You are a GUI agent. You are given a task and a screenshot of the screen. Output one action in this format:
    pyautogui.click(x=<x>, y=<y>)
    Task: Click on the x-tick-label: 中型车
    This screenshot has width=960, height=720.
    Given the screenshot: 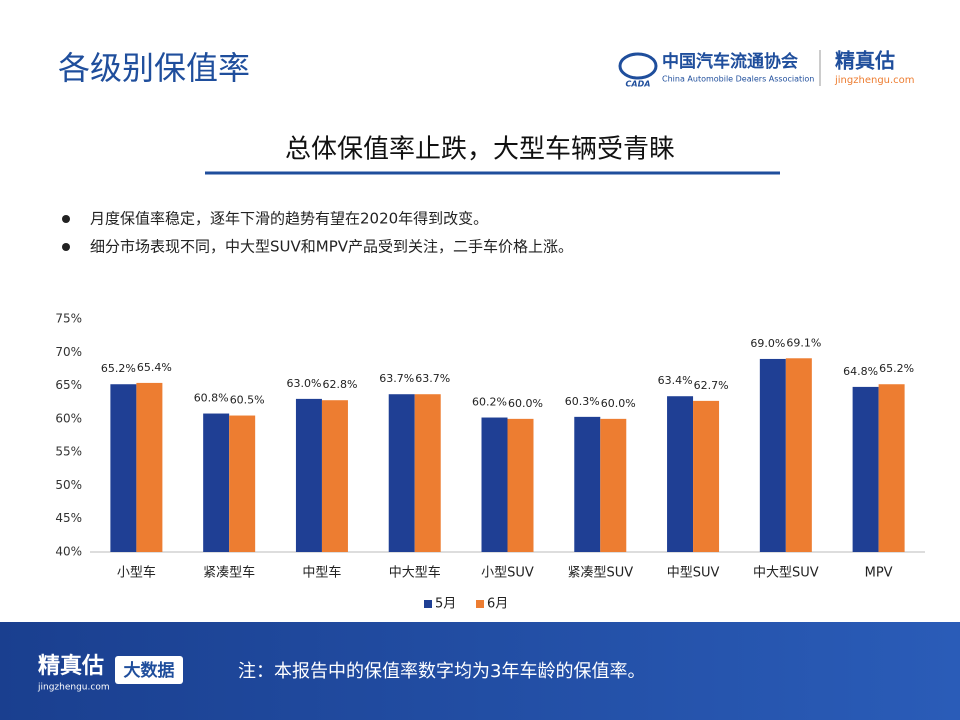 What is the action you would take?
    pyautogui.click(x=321, y=573)
    